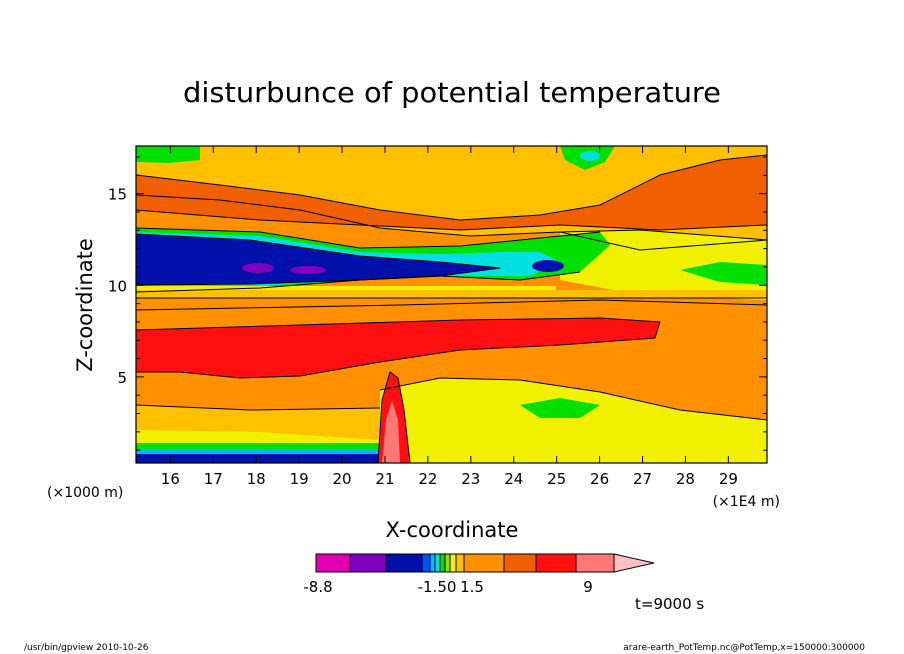 This screenshot has width=904, height=654. I want to click on colorbar-arrow, so click(634, 563).